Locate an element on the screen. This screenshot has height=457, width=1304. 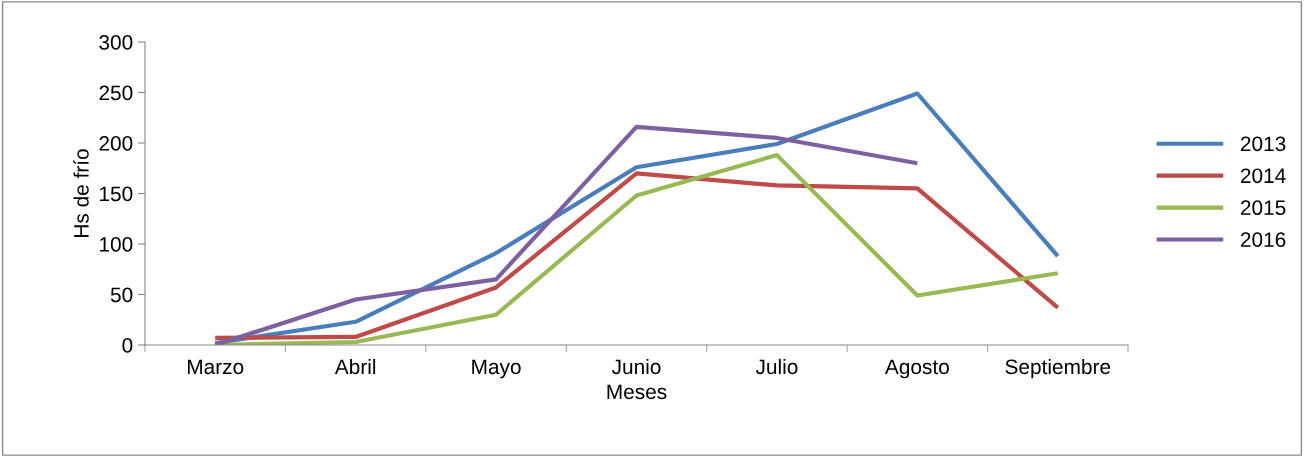
legend-label: 2016 is located at coordinates (1263, 239).